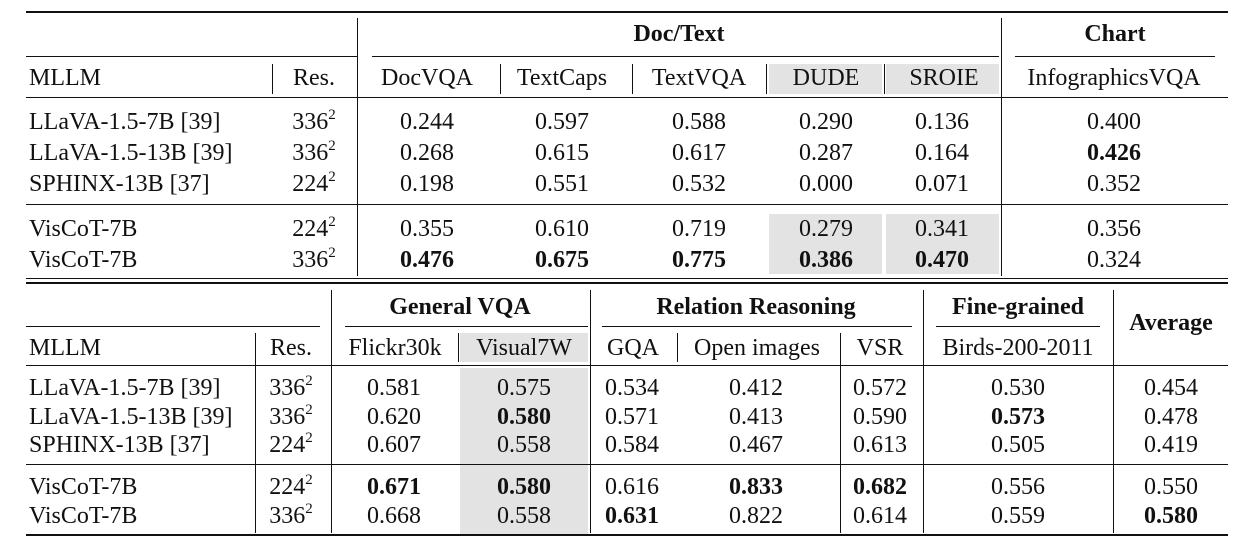 The height and width of the screenshot is (536, 1242). What do you see at coordinates (255, 433) in the screenshot?
I see `table2-vline-res` at bounding box center [255, 433].